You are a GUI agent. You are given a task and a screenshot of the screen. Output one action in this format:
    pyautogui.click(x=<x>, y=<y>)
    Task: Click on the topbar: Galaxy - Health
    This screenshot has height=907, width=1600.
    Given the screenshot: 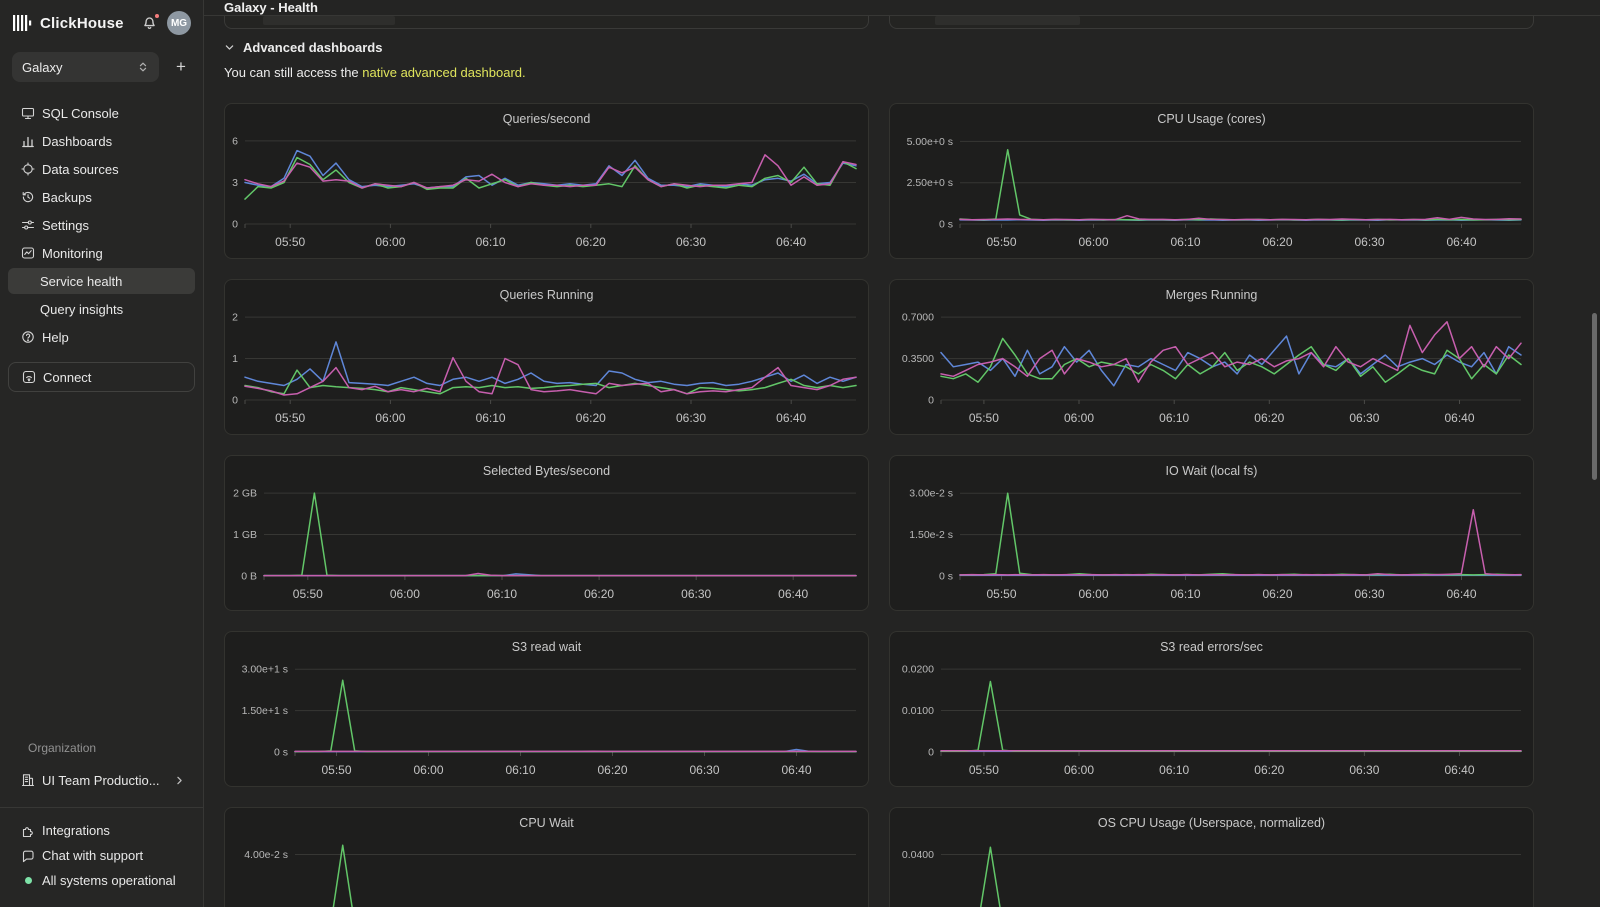 What is the action you would take?
    pyautogui.click(x=902, y=8)
    